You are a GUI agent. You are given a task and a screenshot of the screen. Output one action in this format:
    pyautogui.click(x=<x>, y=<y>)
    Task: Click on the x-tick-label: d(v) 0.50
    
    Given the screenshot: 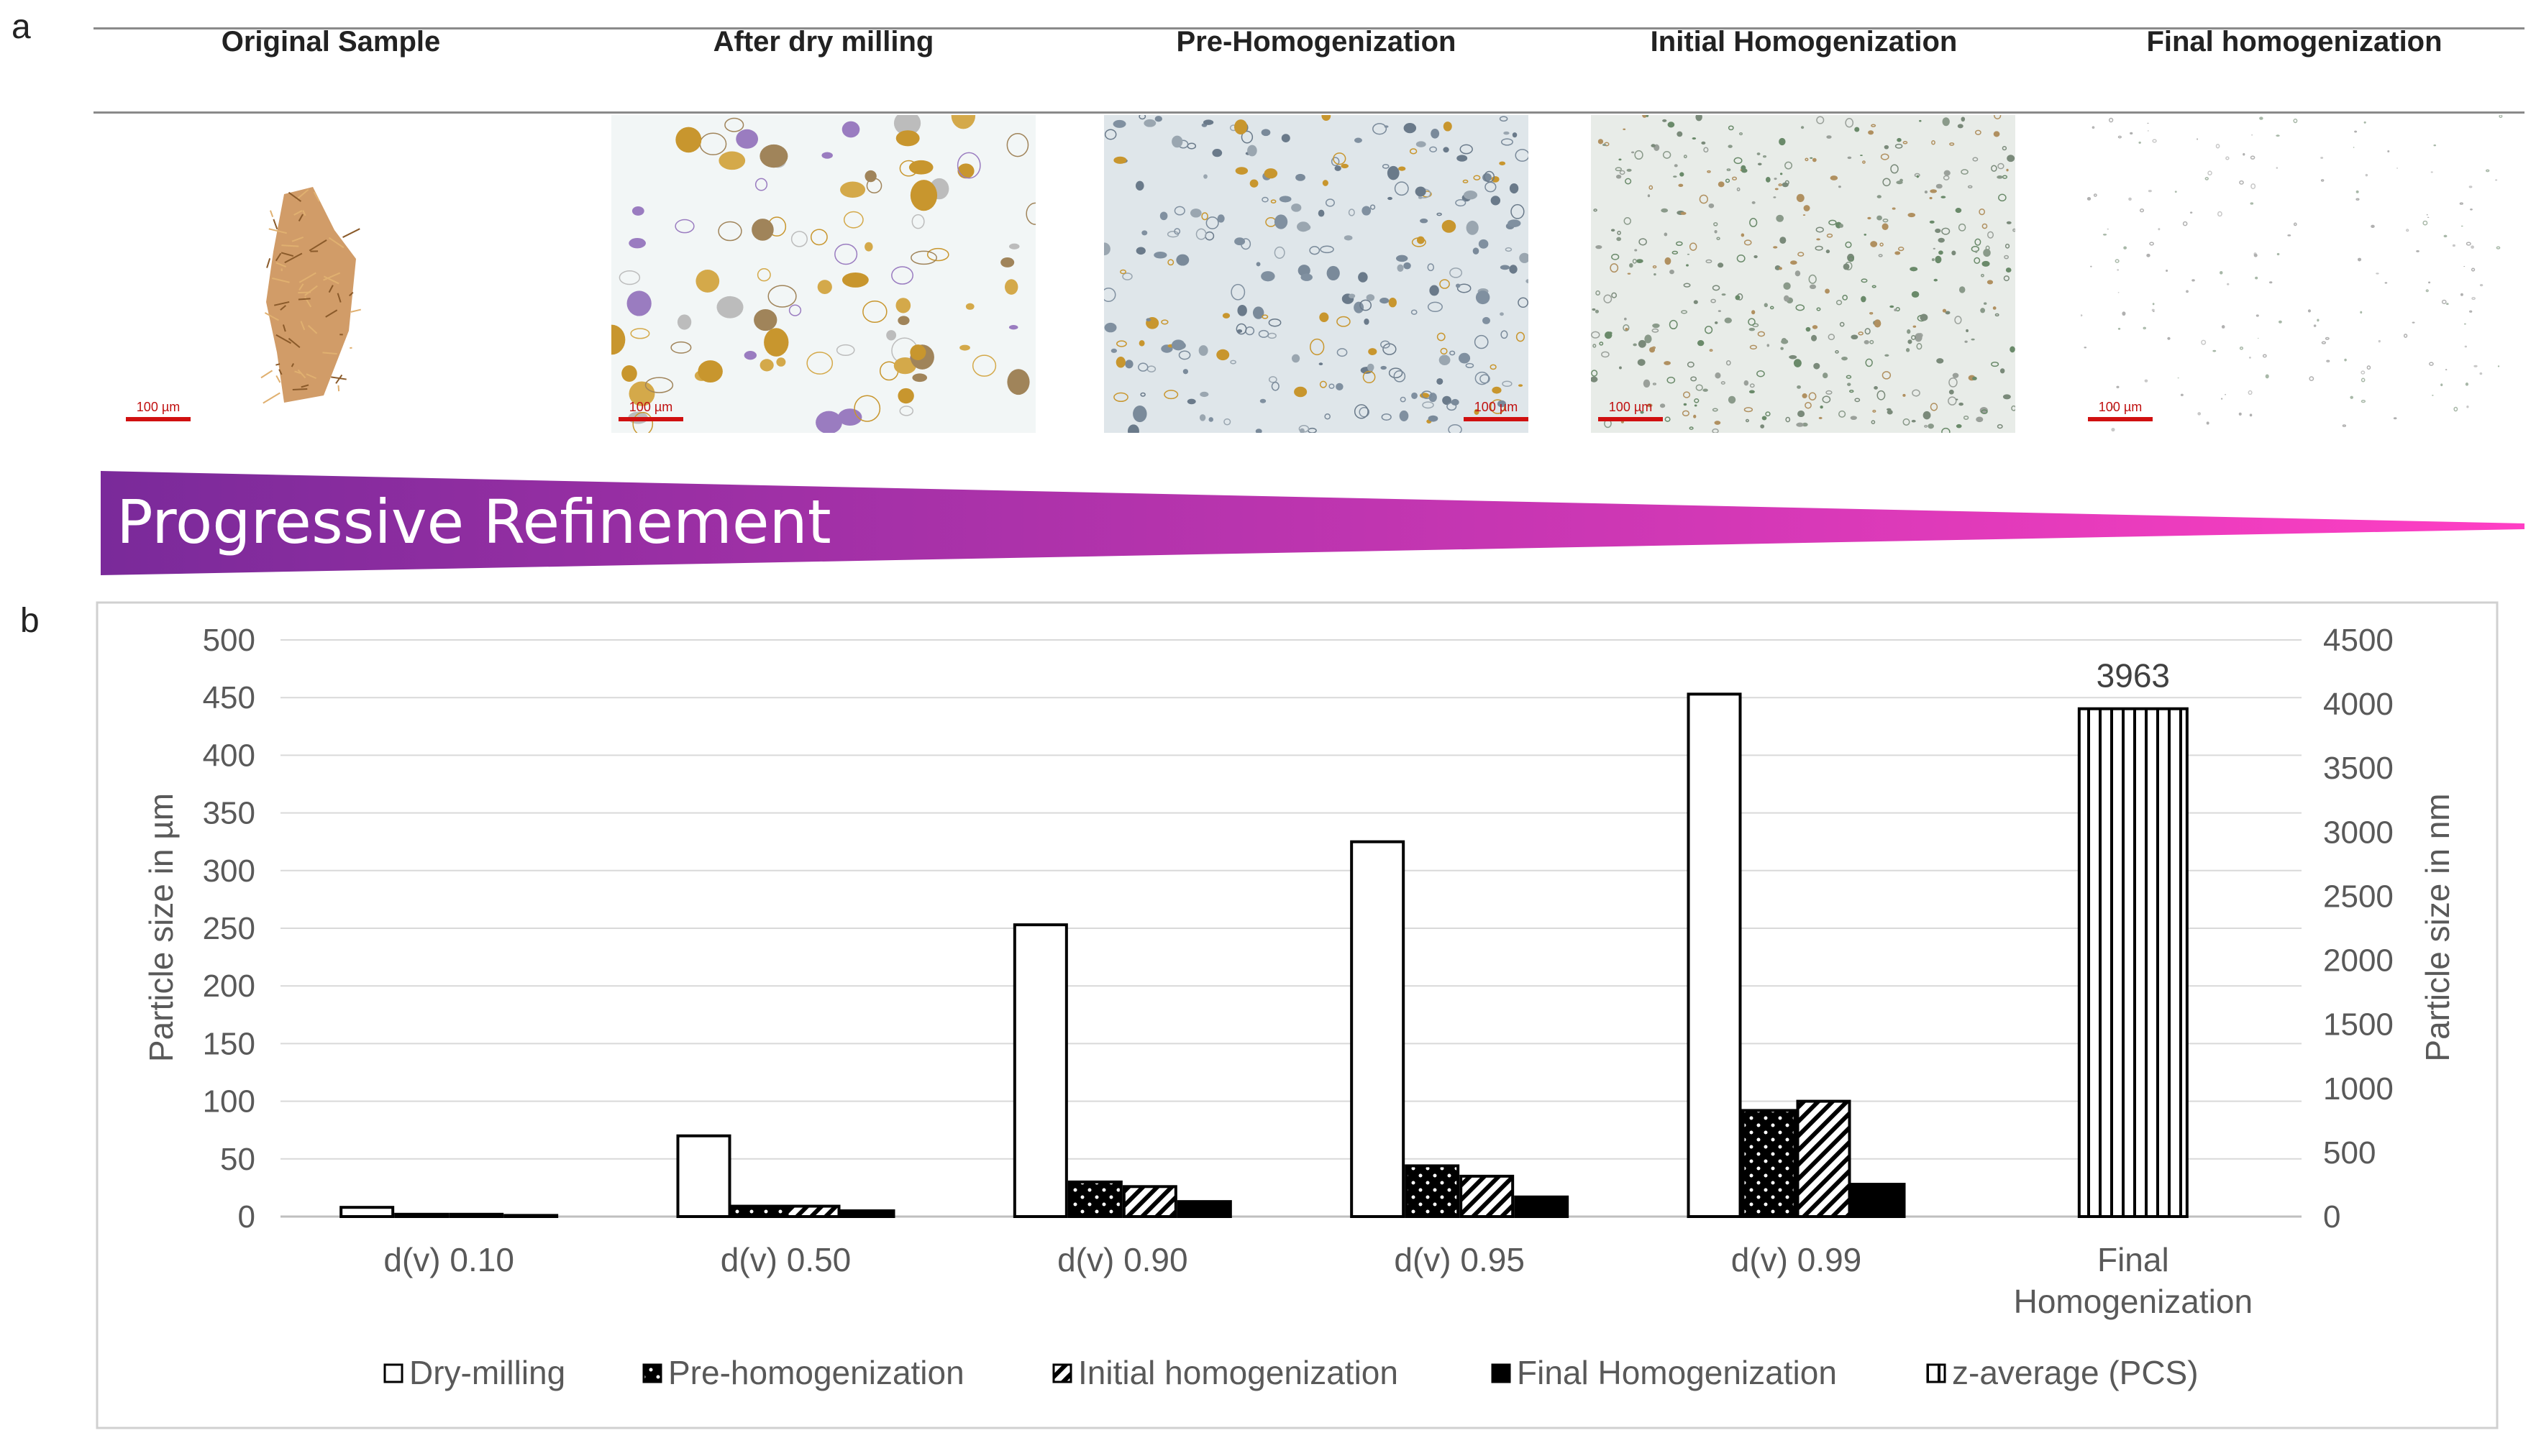 What is the action you would take?
    pyautogui.click(x=786, y=1259)
    